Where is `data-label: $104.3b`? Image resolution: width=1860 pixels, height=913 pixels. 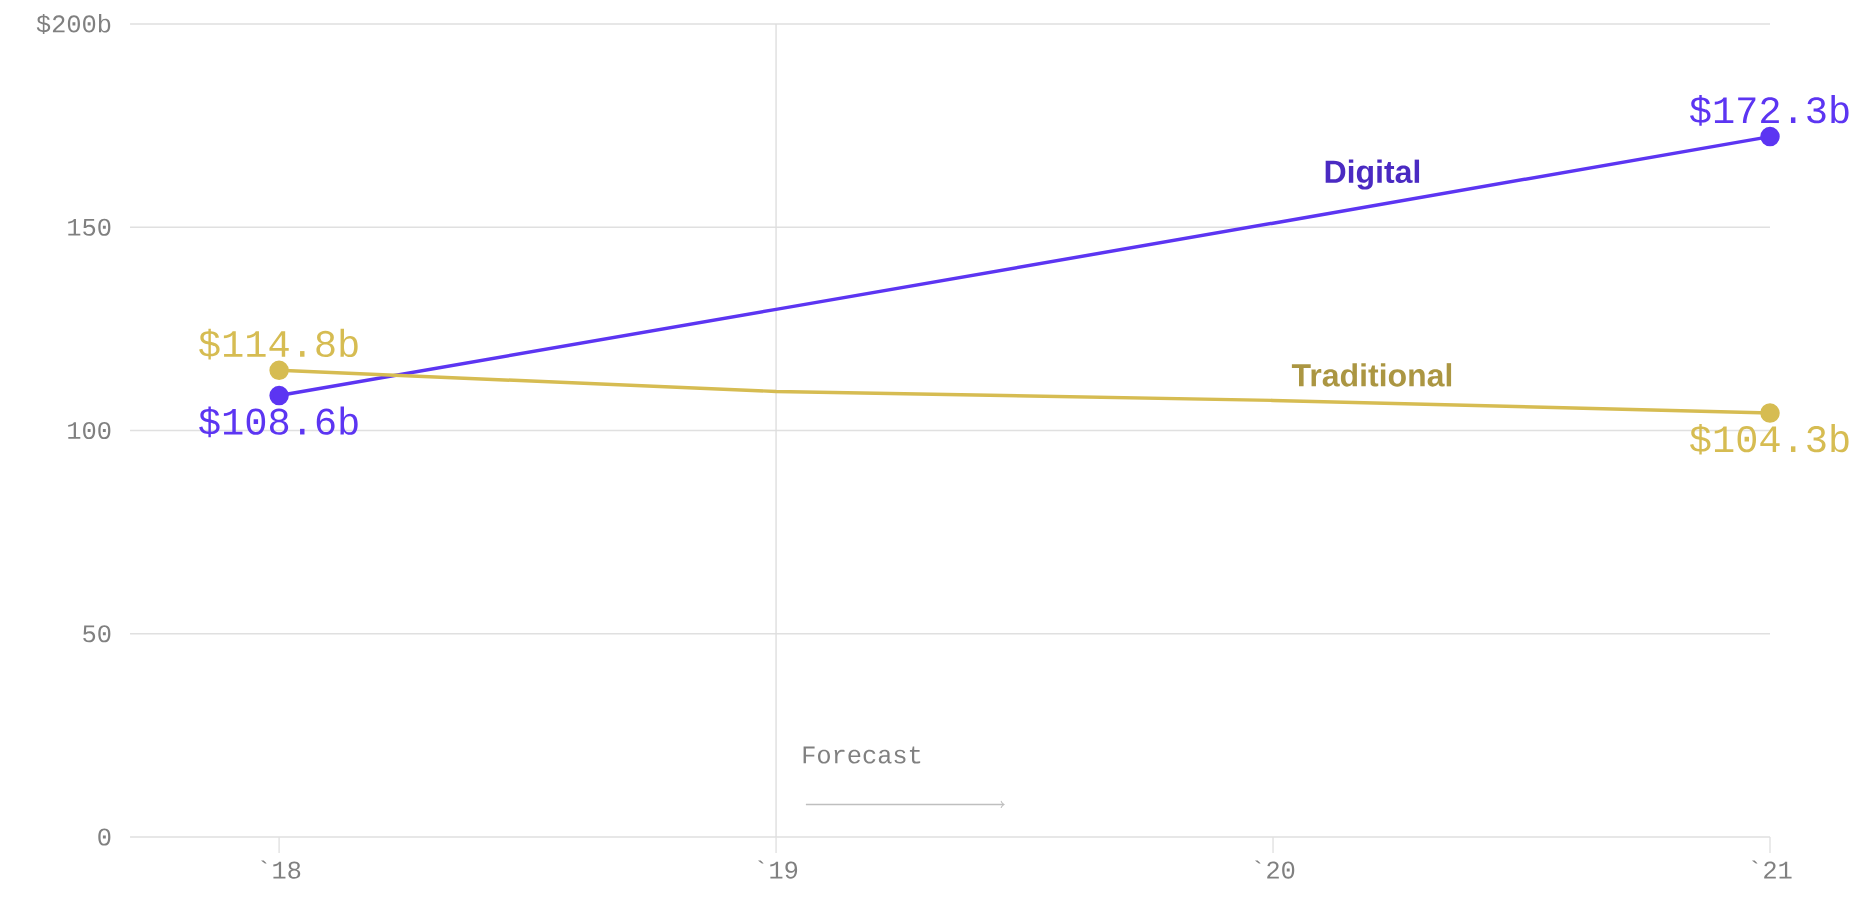 data-label: $104.3b is located at coordinates (1769, 439).